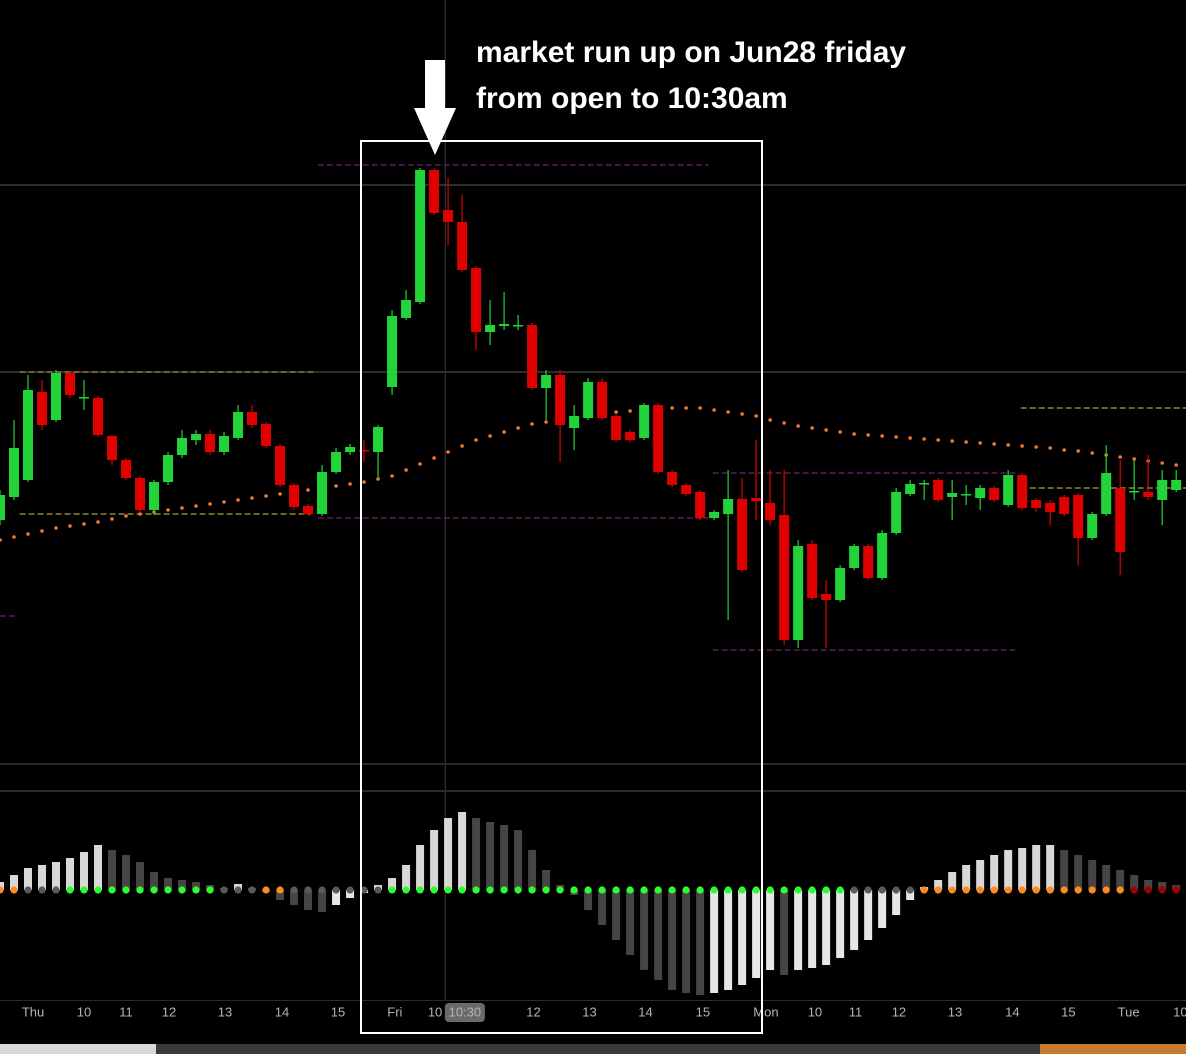 This screenshot has height=1054, width=1186. Describe the element at coordinates (1113, 1049) in the screenshot. I see `scrollbar-right` at that location.